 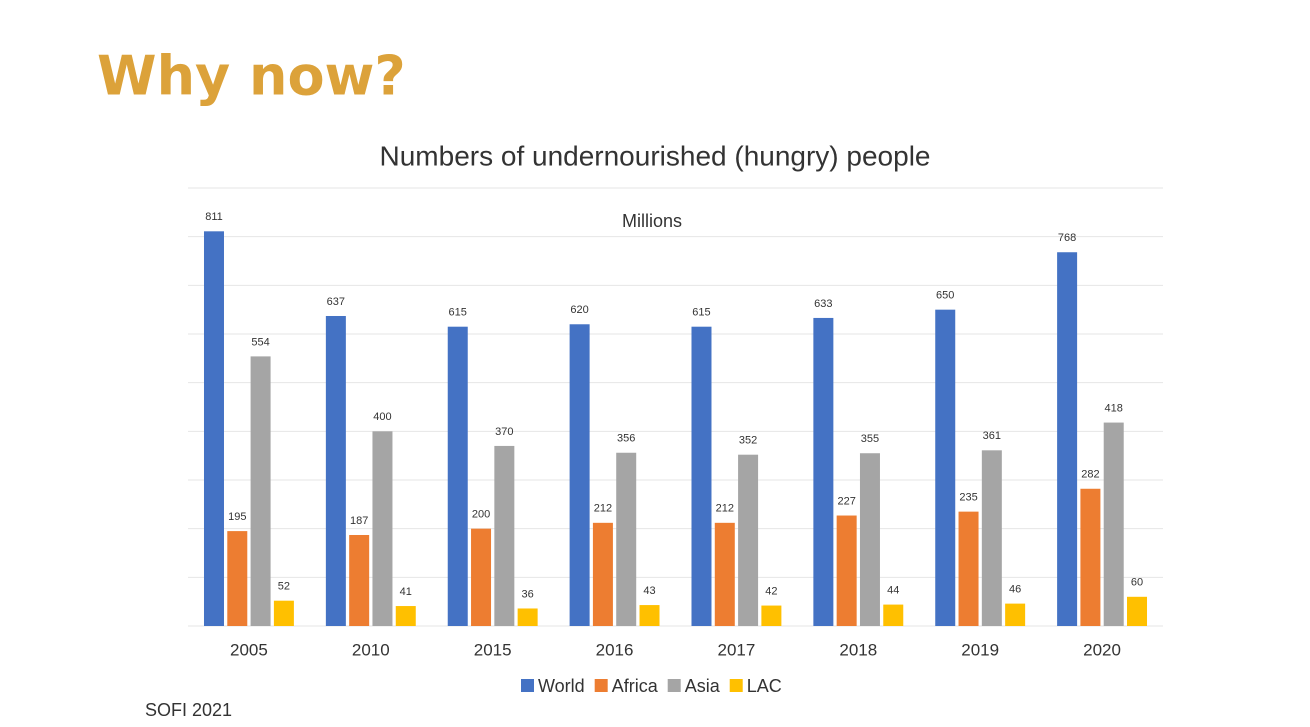 I want to click on source: SOFI 2021, so click(x=188, y=710).